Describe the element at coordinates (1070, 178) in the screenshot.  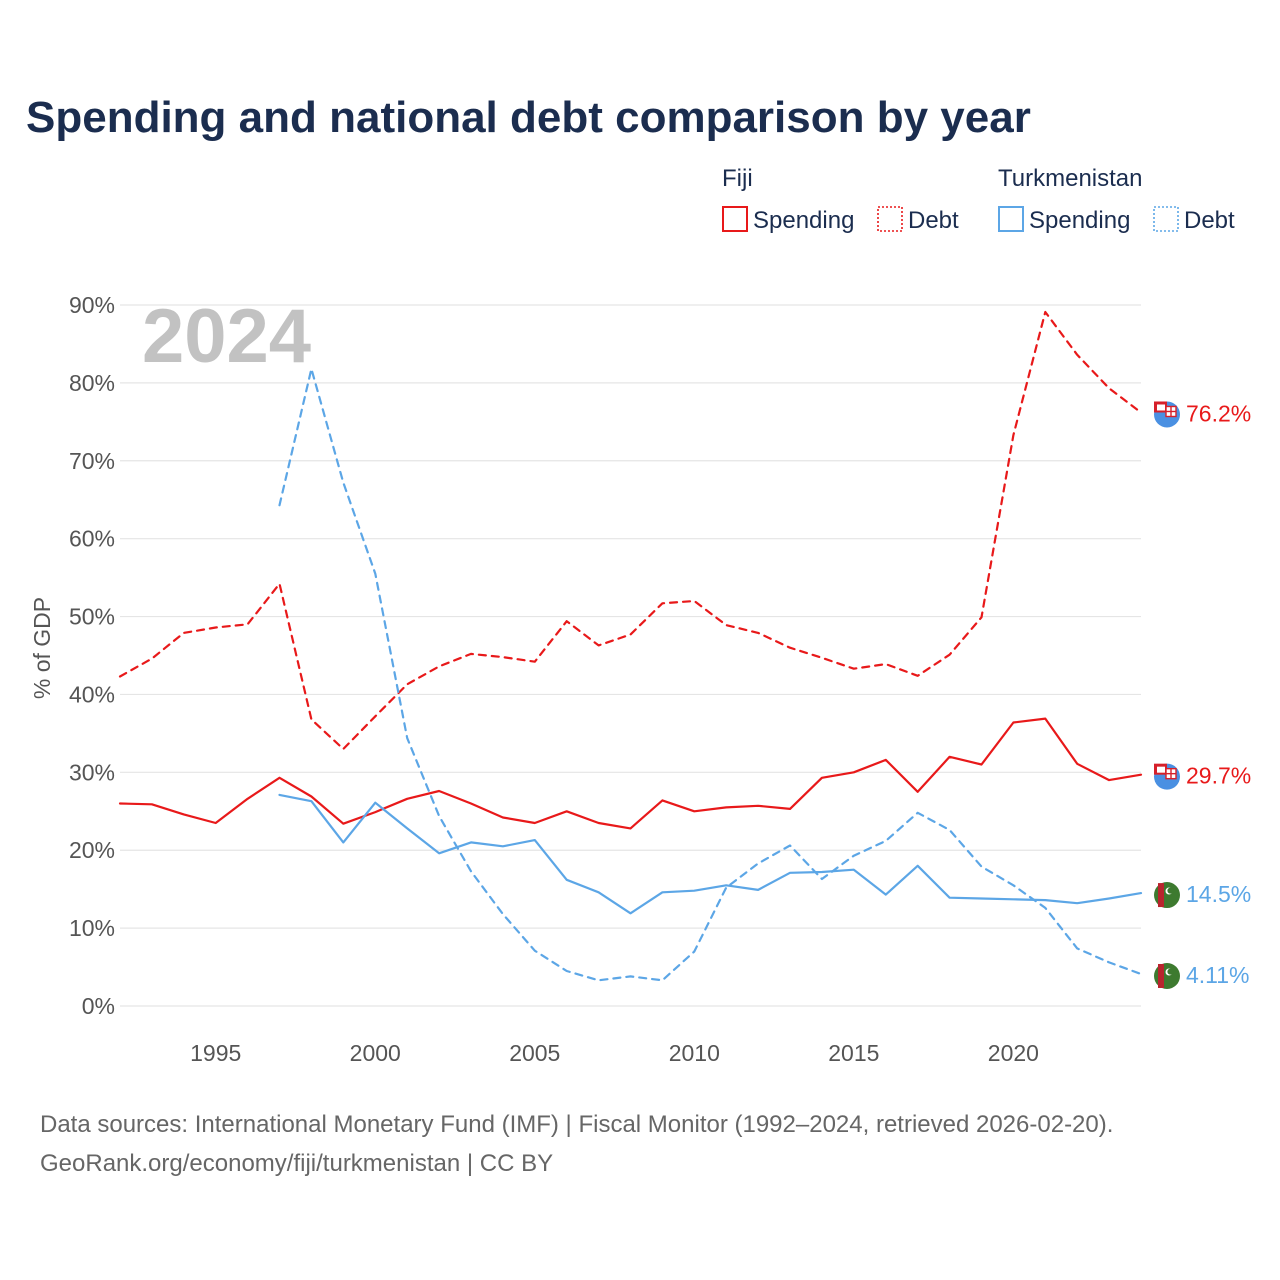
I see `legend-country-turkmenistan: Turkmenistan` at that location.